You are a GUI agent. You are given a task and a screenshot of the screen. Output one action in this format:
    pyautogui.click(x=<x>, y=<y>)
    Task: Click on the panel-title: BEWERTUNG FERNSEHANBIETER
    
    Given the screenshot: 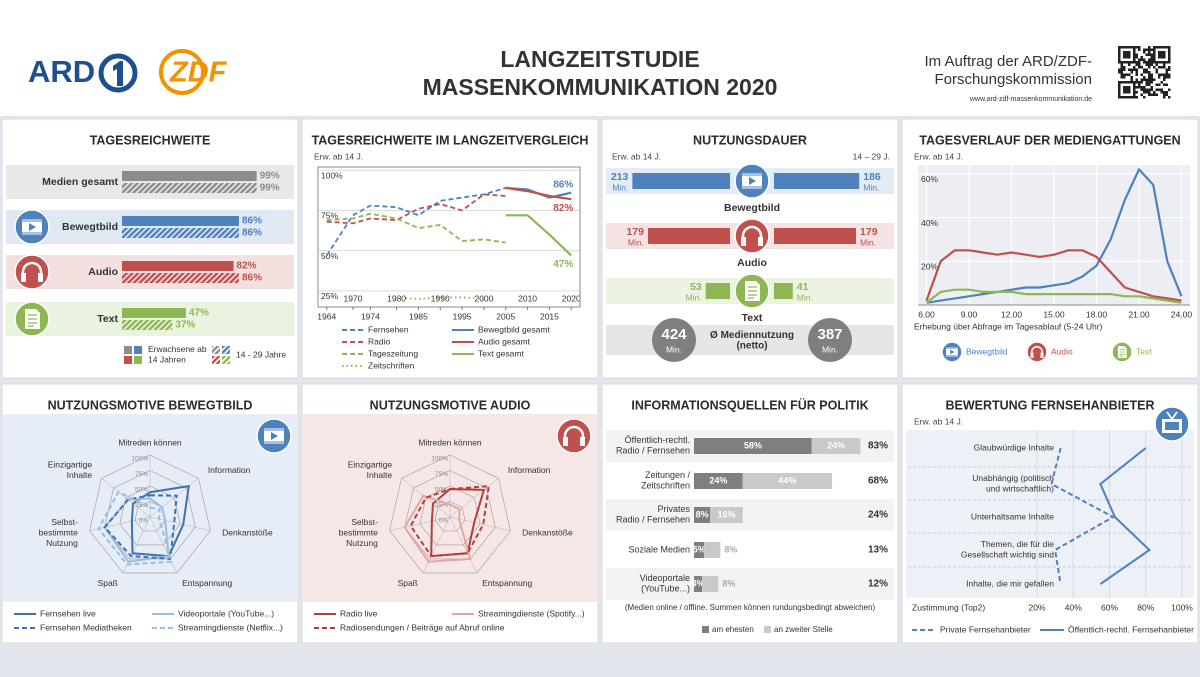 What is the action you would take?
    pyautogui.click(x=1049, y=405)
    